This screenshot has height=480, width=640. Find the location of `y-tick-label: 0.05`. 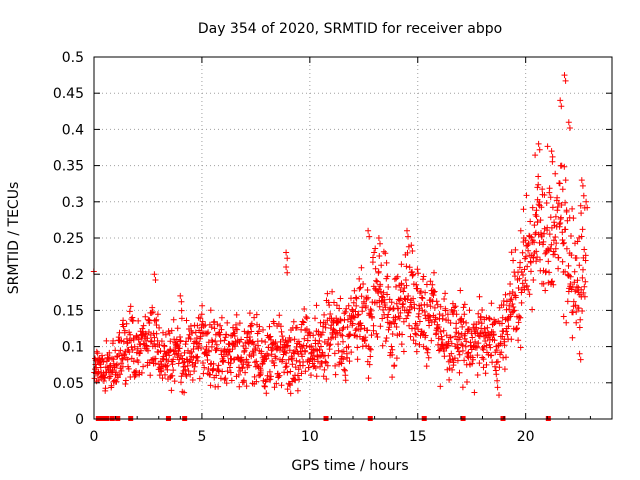

y-tick-label: 0.05 is located at coordinates (68, 384).